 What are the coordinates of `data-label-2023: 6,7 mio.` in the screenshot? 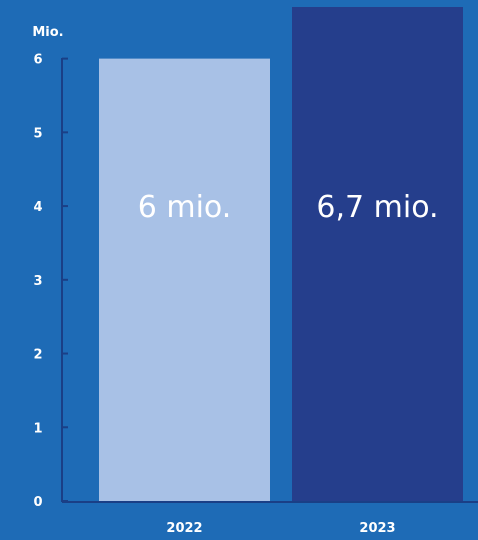 It's located at (377, 207).